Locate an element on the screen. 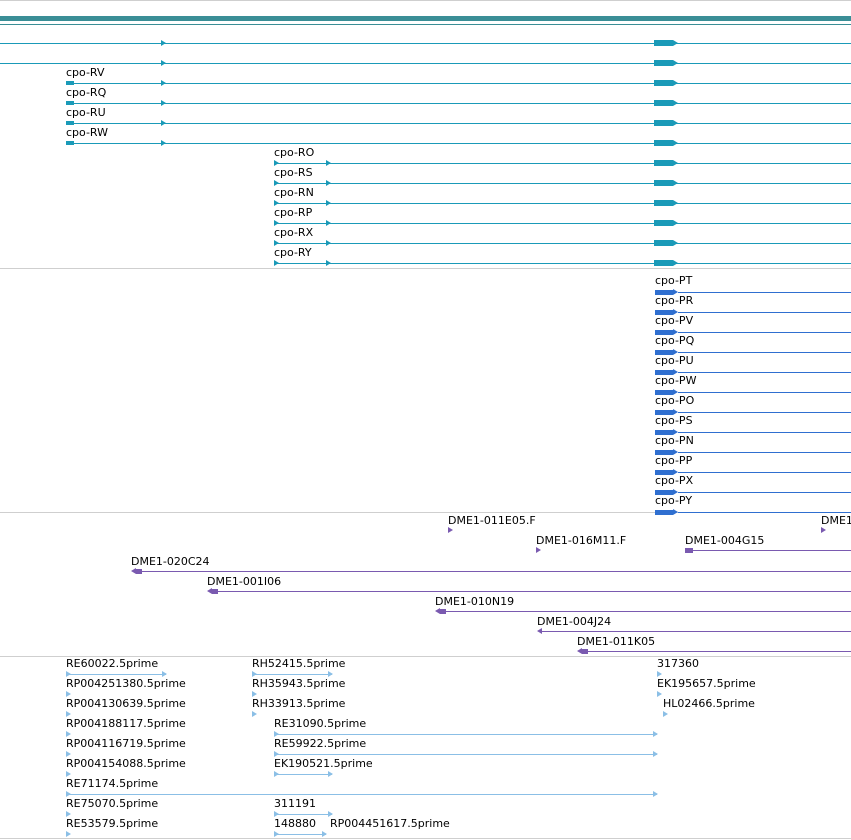 The height and width of the screenshot is (840, 851). gene-label: cpo-RX is located at coordinates (294, 232).